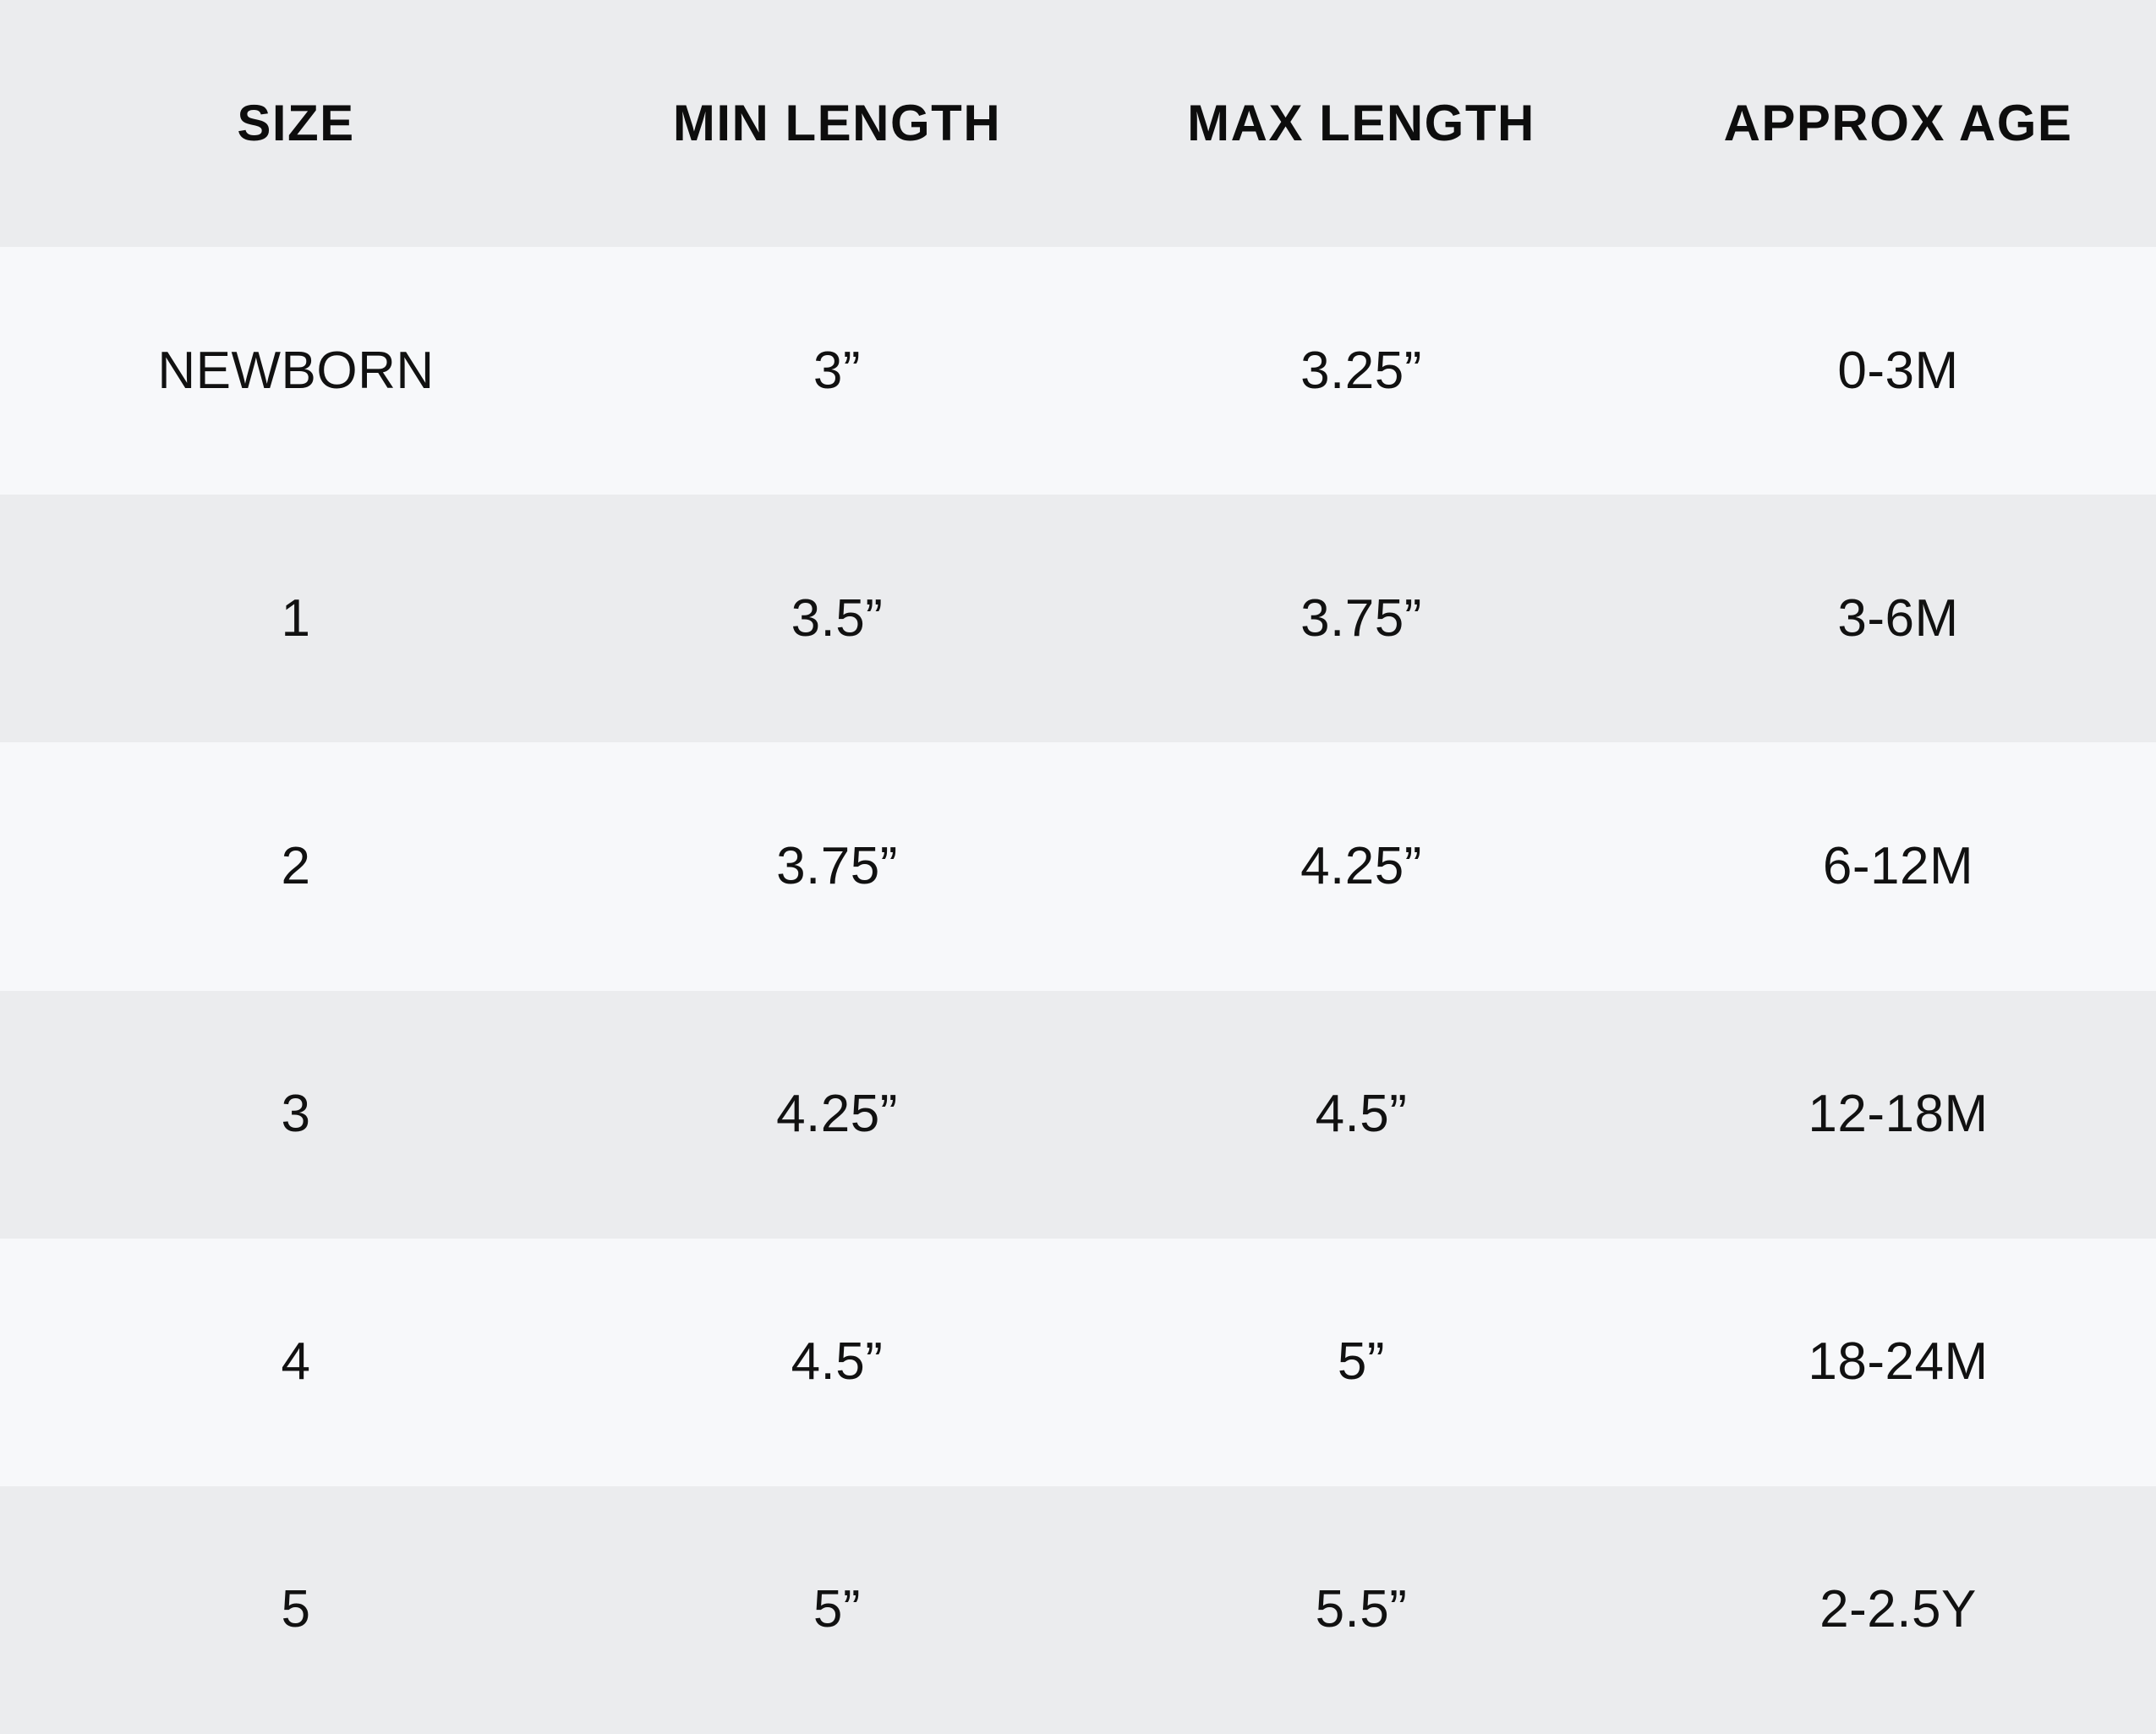 The image size is (2156, 1734). I want to click on cell-max-length: 5.5”, so click(1361, 1609).